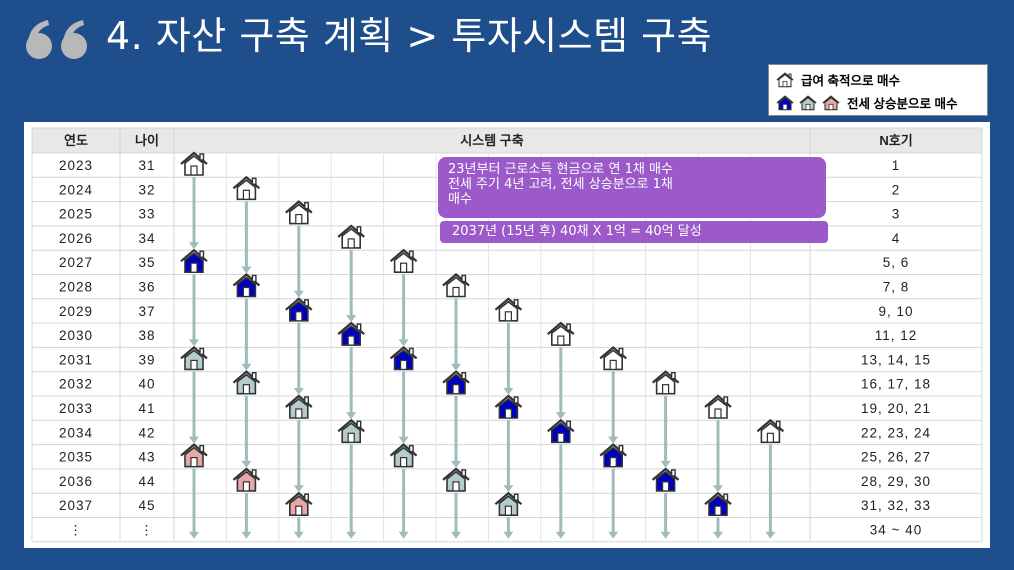 The height and width of the screenshot is (570, 1014). Describe the element at coordinates (146, 505) in the screenshot. I see `cell-age: 45` at that location.